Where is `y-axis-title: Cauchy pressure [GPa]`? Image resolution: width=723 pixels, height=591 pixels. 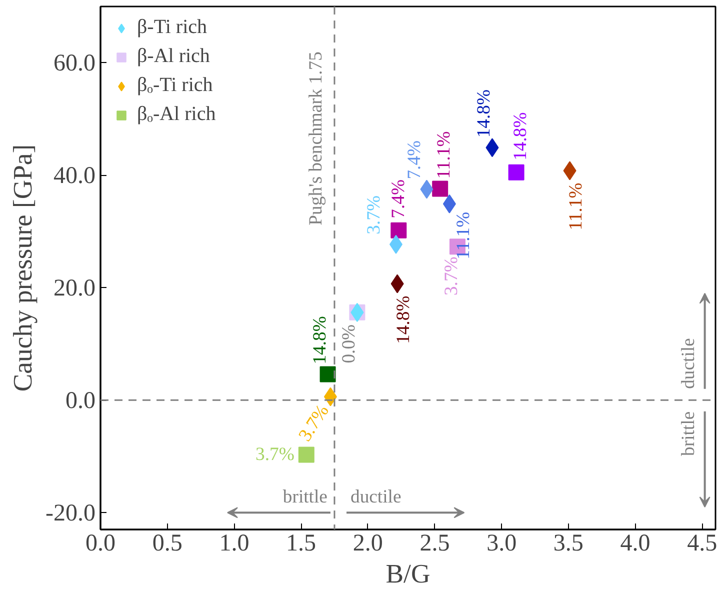 y-axis-title: Cauchy pressure [GPa] is located at coordinates (23, 268).